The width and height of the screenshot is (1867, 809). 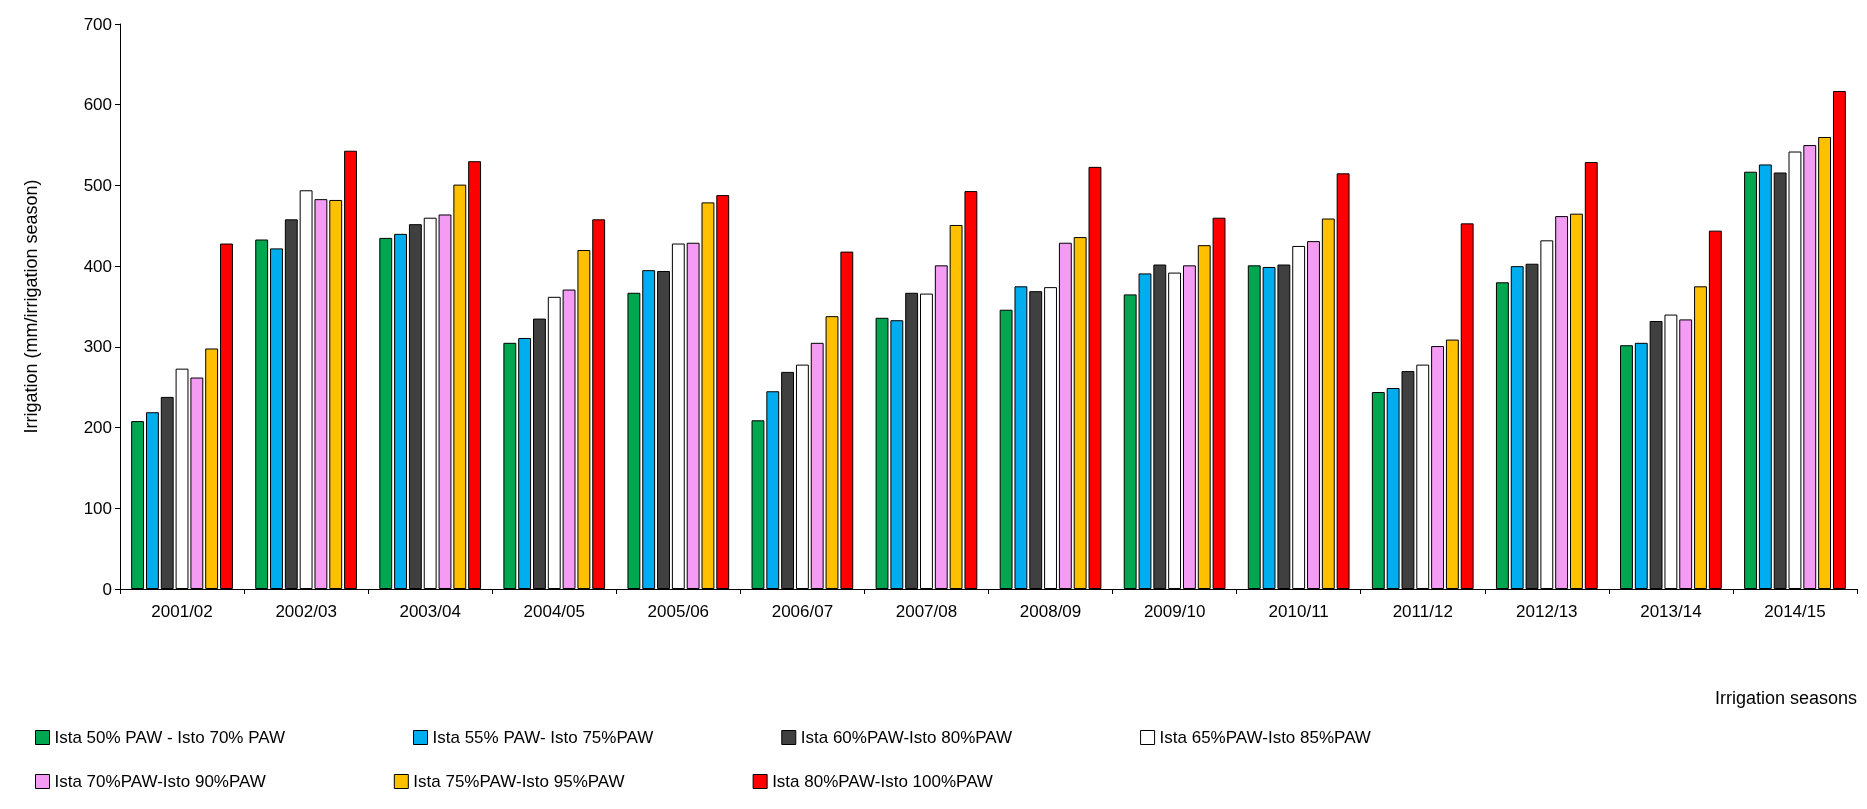 What do you see at coordinates (31, 306) in the screenshot?
I see `y-axis-title: Irrigation (mm/irrigation season)` at bounding box center [31, 306].